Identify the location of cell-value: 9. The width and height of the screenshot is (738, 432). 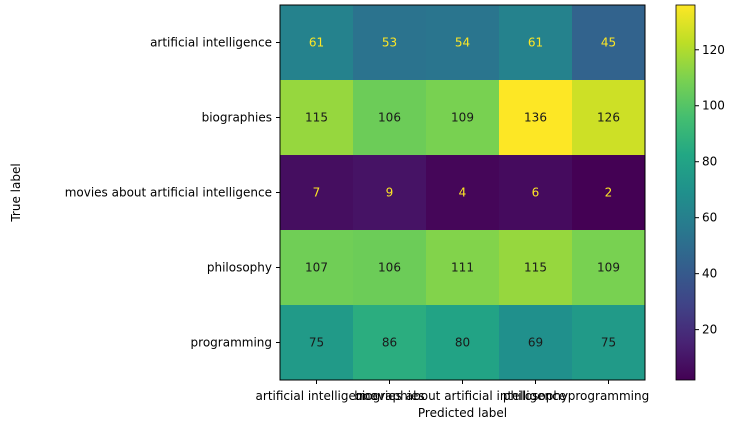
(390, 193).